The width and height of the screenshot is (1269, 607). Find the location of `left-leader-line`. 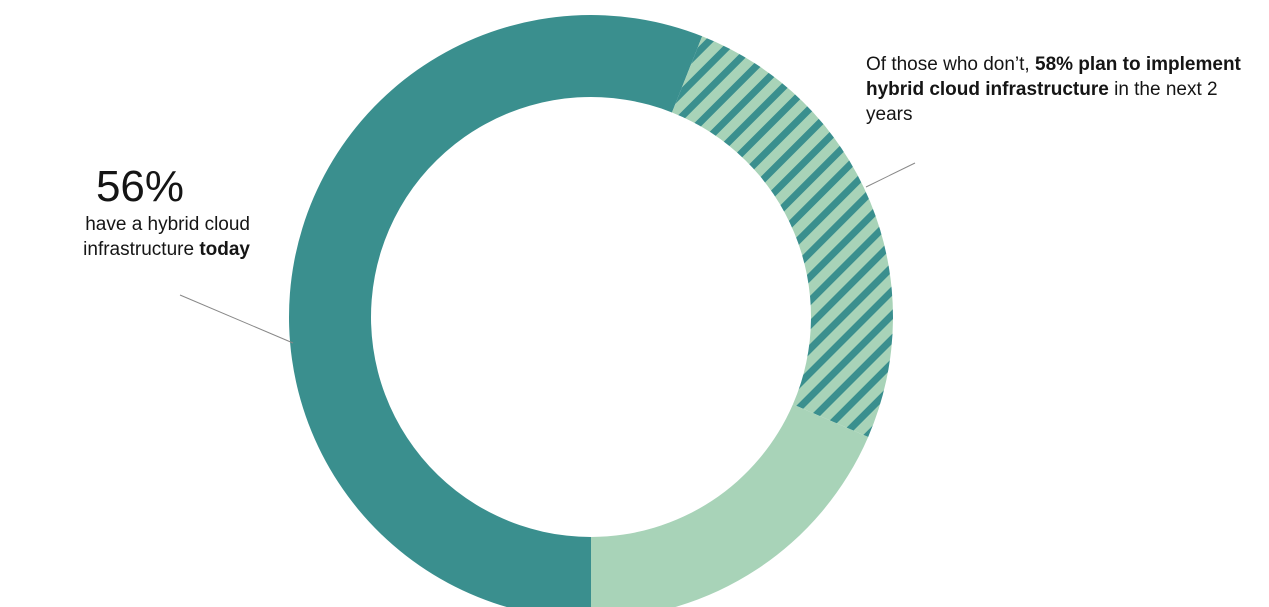

left-leader-line is located at coordinates (236, 319).